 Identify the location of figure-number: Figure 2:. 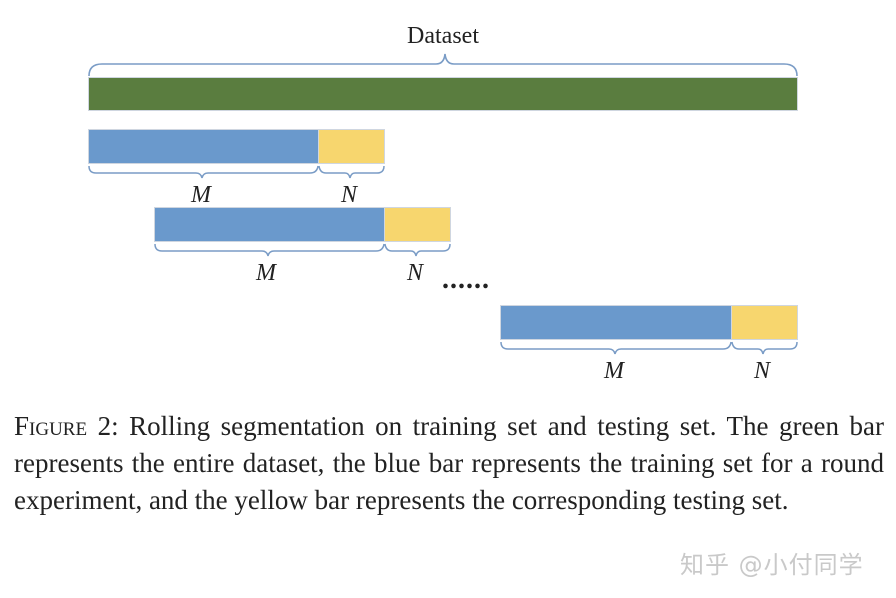
(66, 426).